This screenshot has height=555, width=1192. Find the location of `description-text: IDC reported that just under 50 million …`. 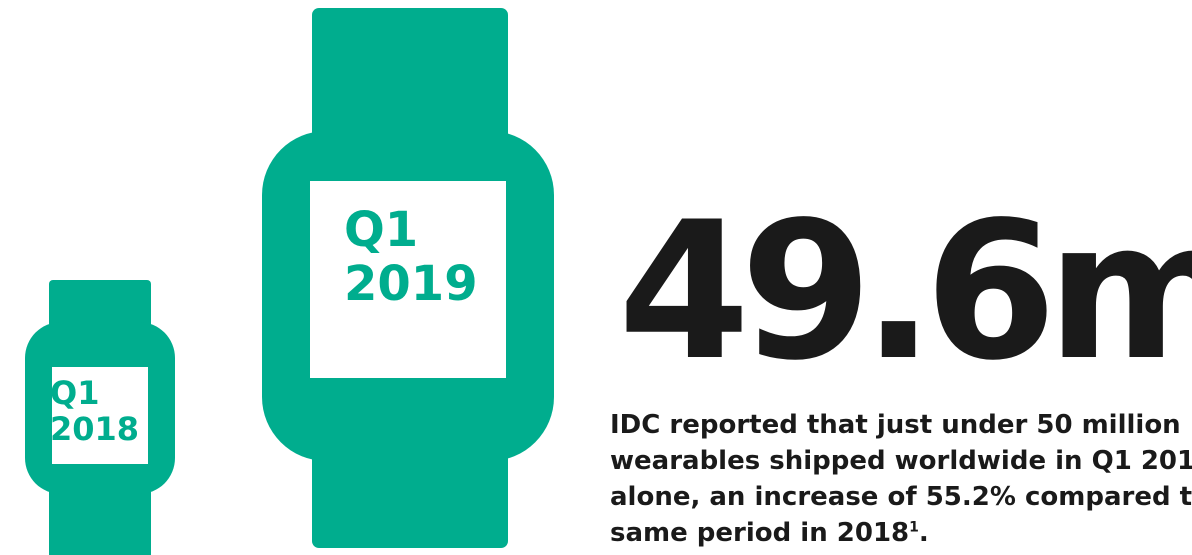

description-text: IDC reported that just under 50 million … is located at coordinates (901, 481).